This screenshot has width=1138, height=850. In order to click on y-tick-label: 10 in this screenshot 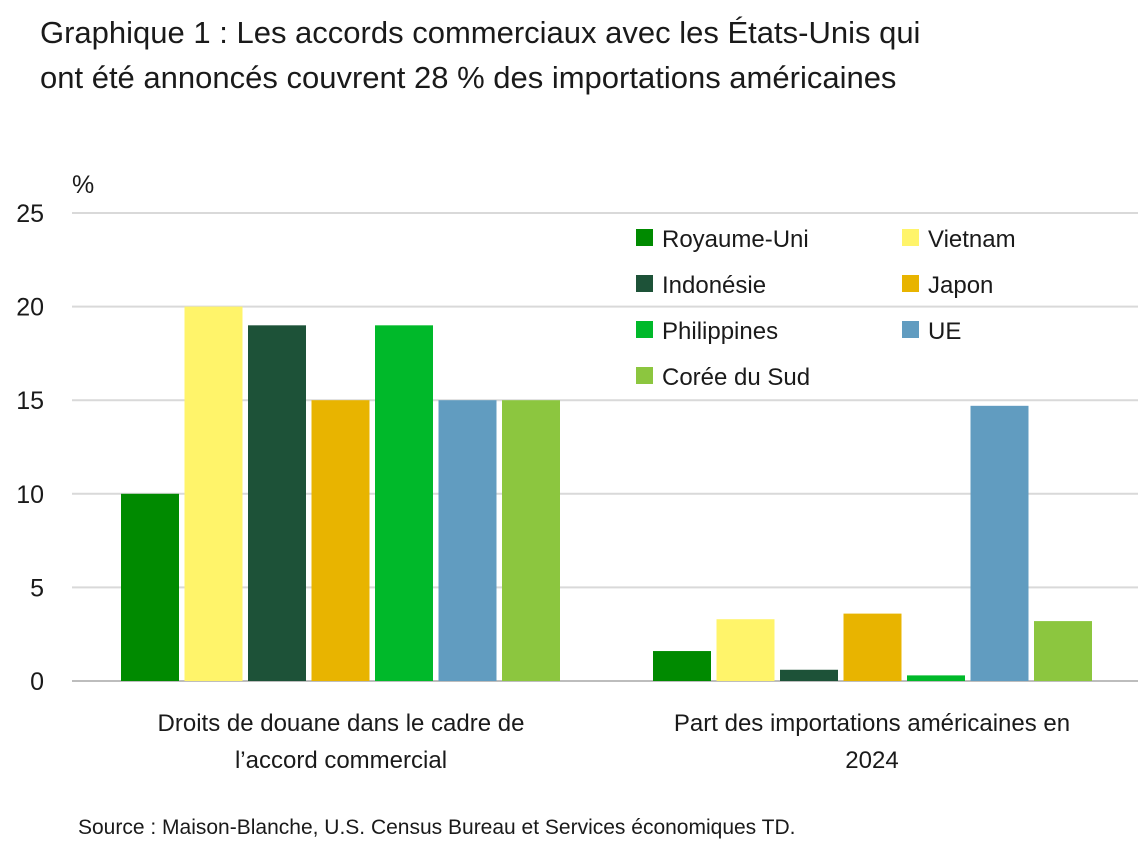, I will do `click(30, 495)`.